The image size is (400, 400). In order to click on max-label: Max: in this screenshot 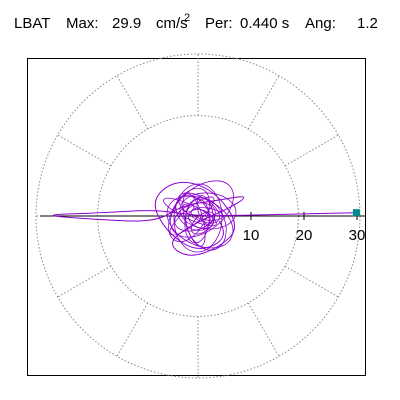, I will do `click(82, 23)`.